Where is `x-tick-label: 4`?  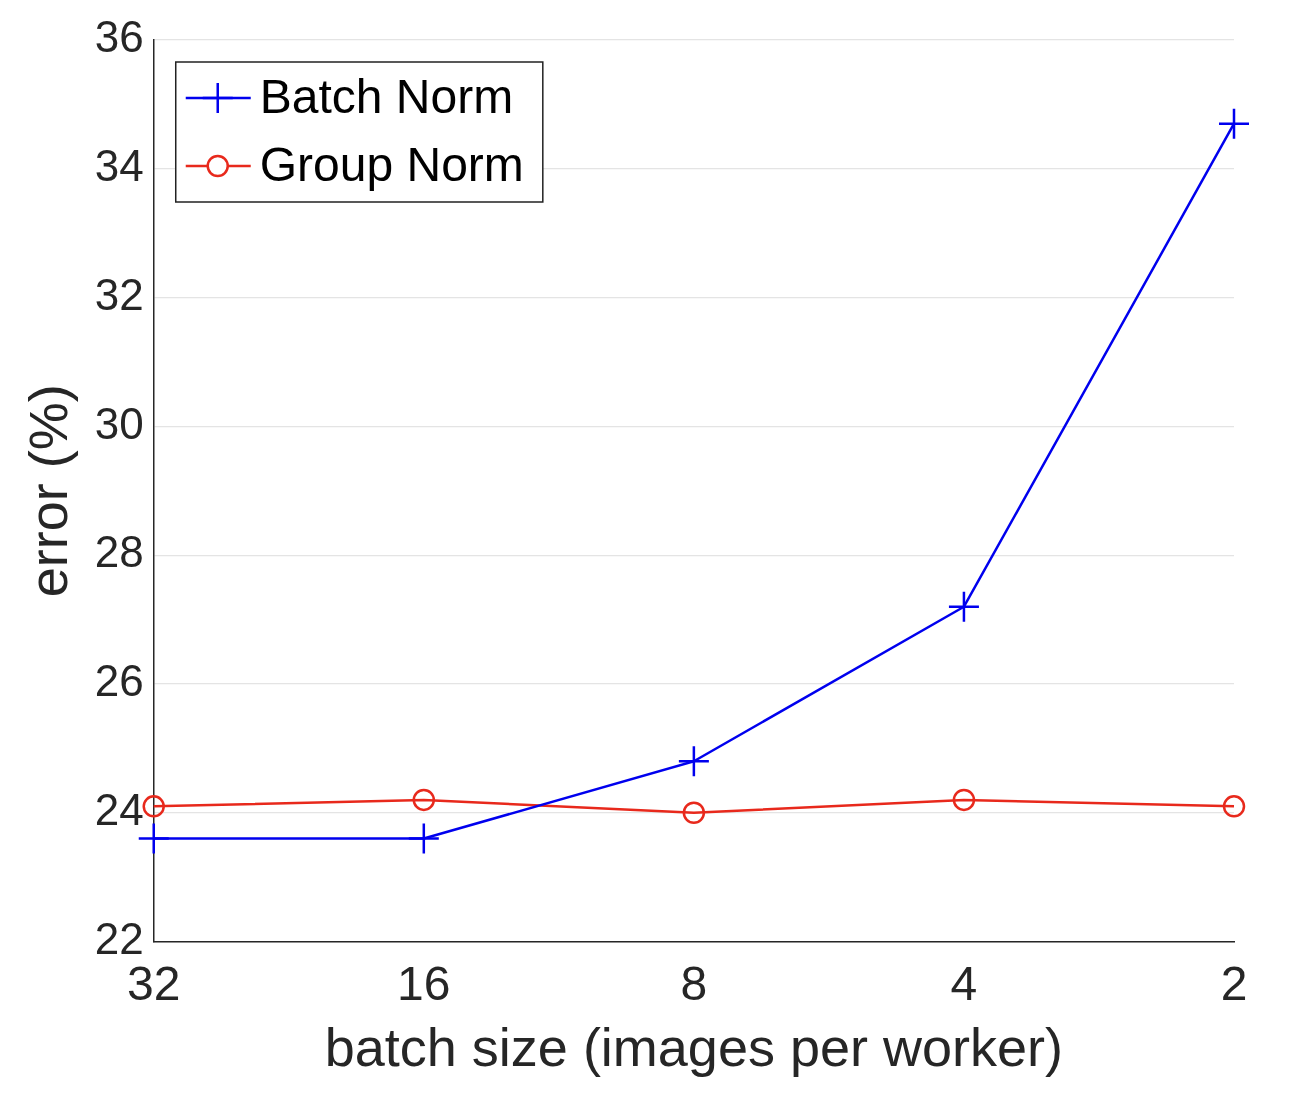 x-tick-label: 4 is located at coordinates (964, 983).